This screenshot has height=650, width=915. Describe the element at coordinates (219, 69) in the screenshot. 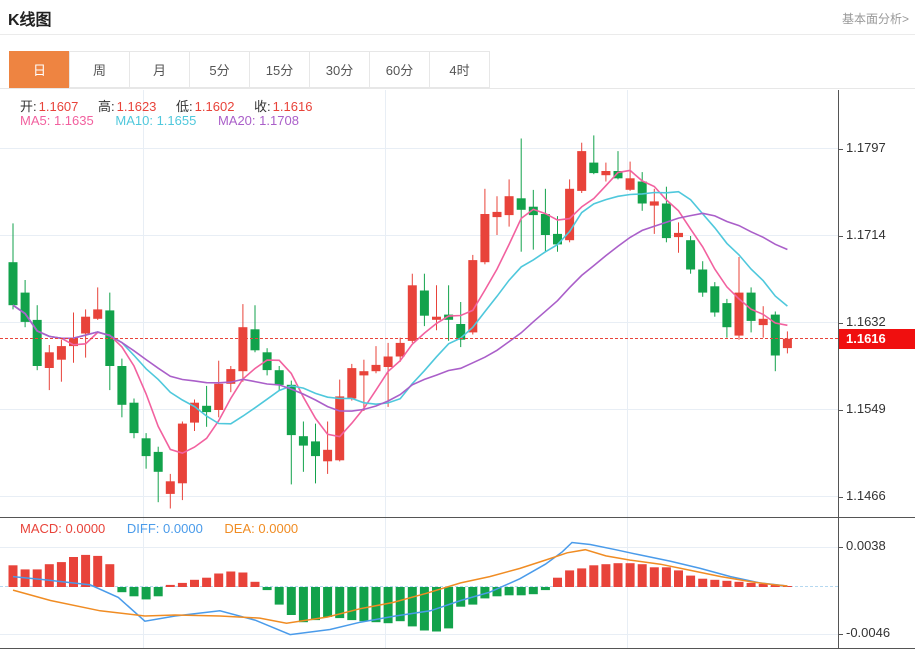

I see `tab-5min: 5分` at that location.